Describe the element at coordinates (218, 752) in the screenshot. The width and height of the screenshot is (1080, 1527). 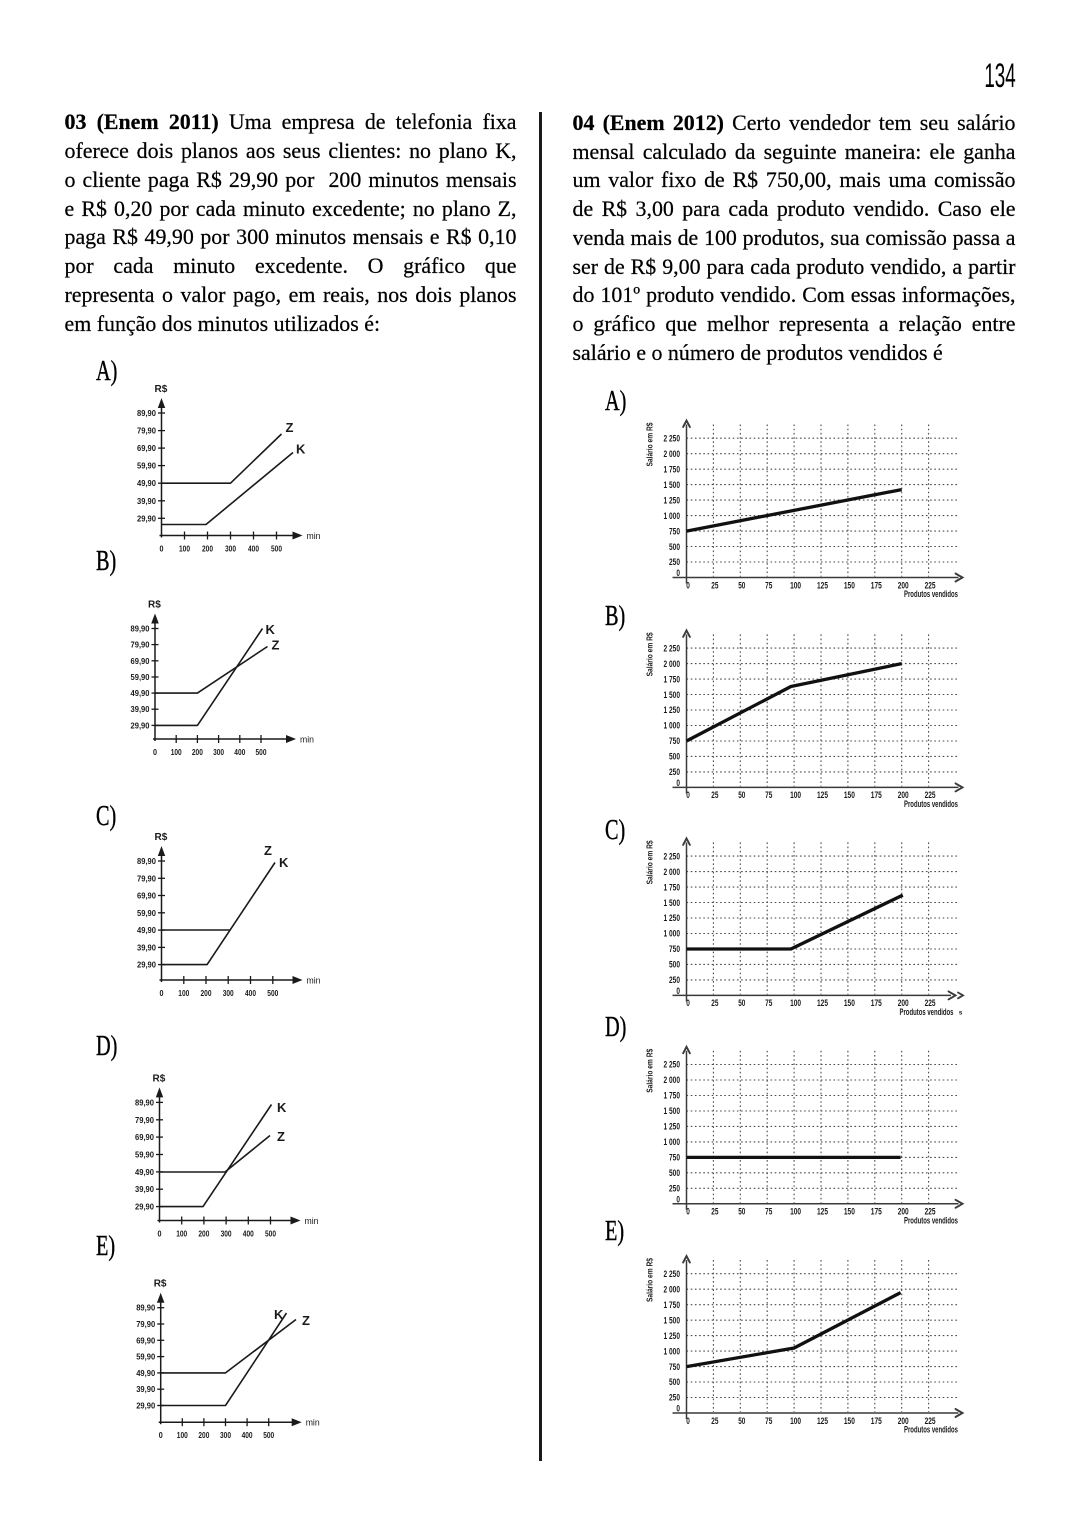
I see `svg-text: 300` at that location.